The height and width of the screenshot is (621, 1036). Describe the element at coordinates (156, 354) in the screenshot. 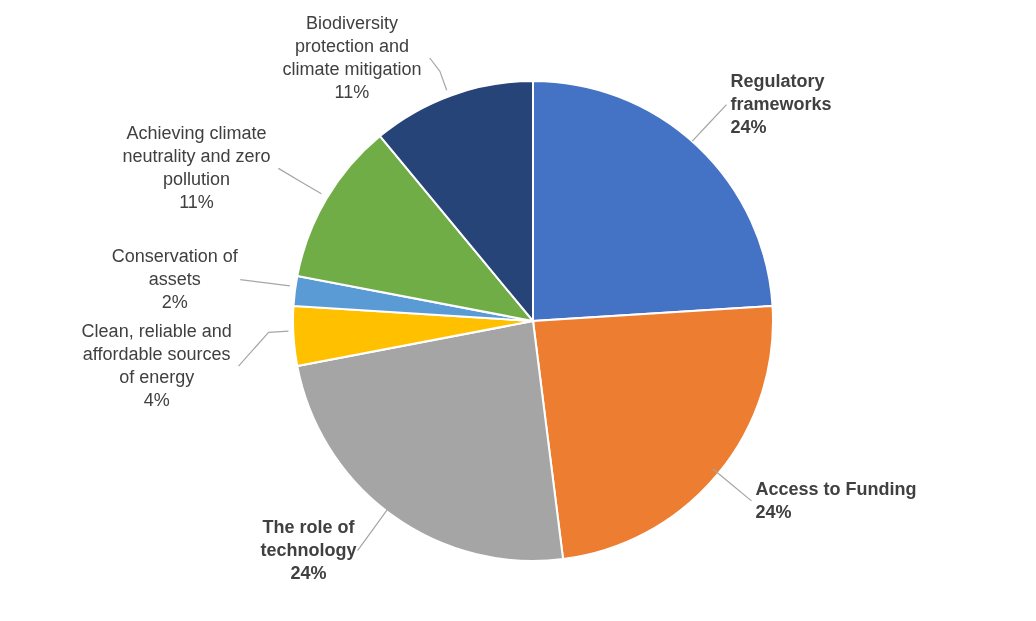

I see `slice-label: Clean, reliable and affordable sources of energy` at that location.